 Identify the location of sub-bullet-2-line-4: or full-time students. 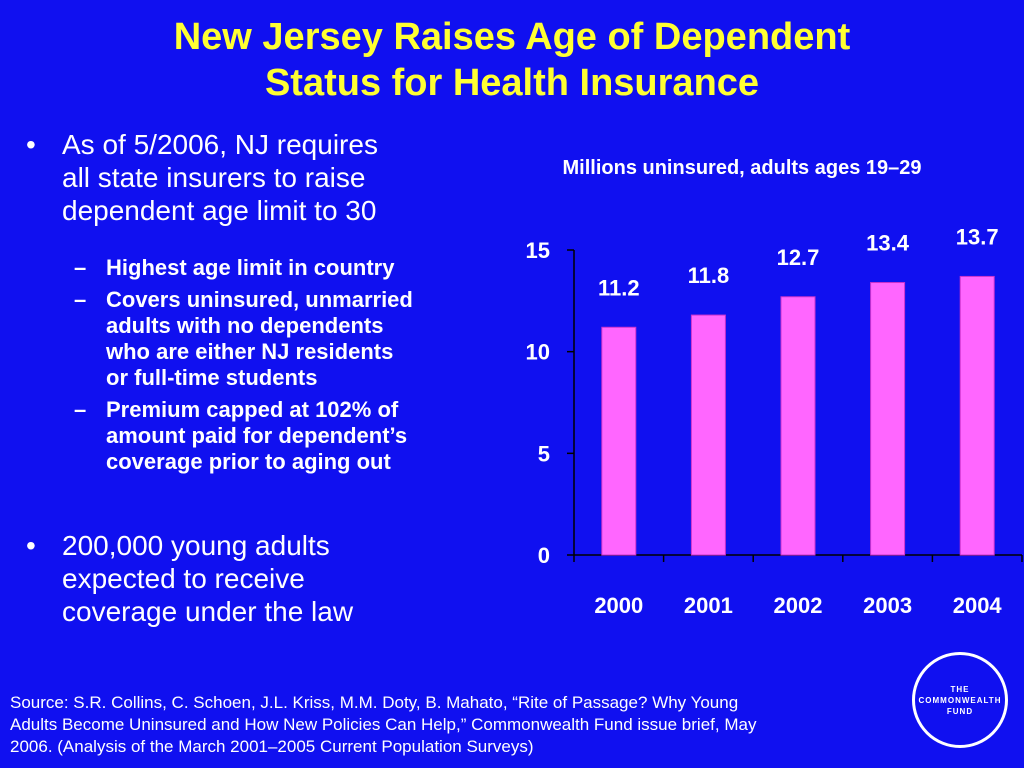
(212, 377).